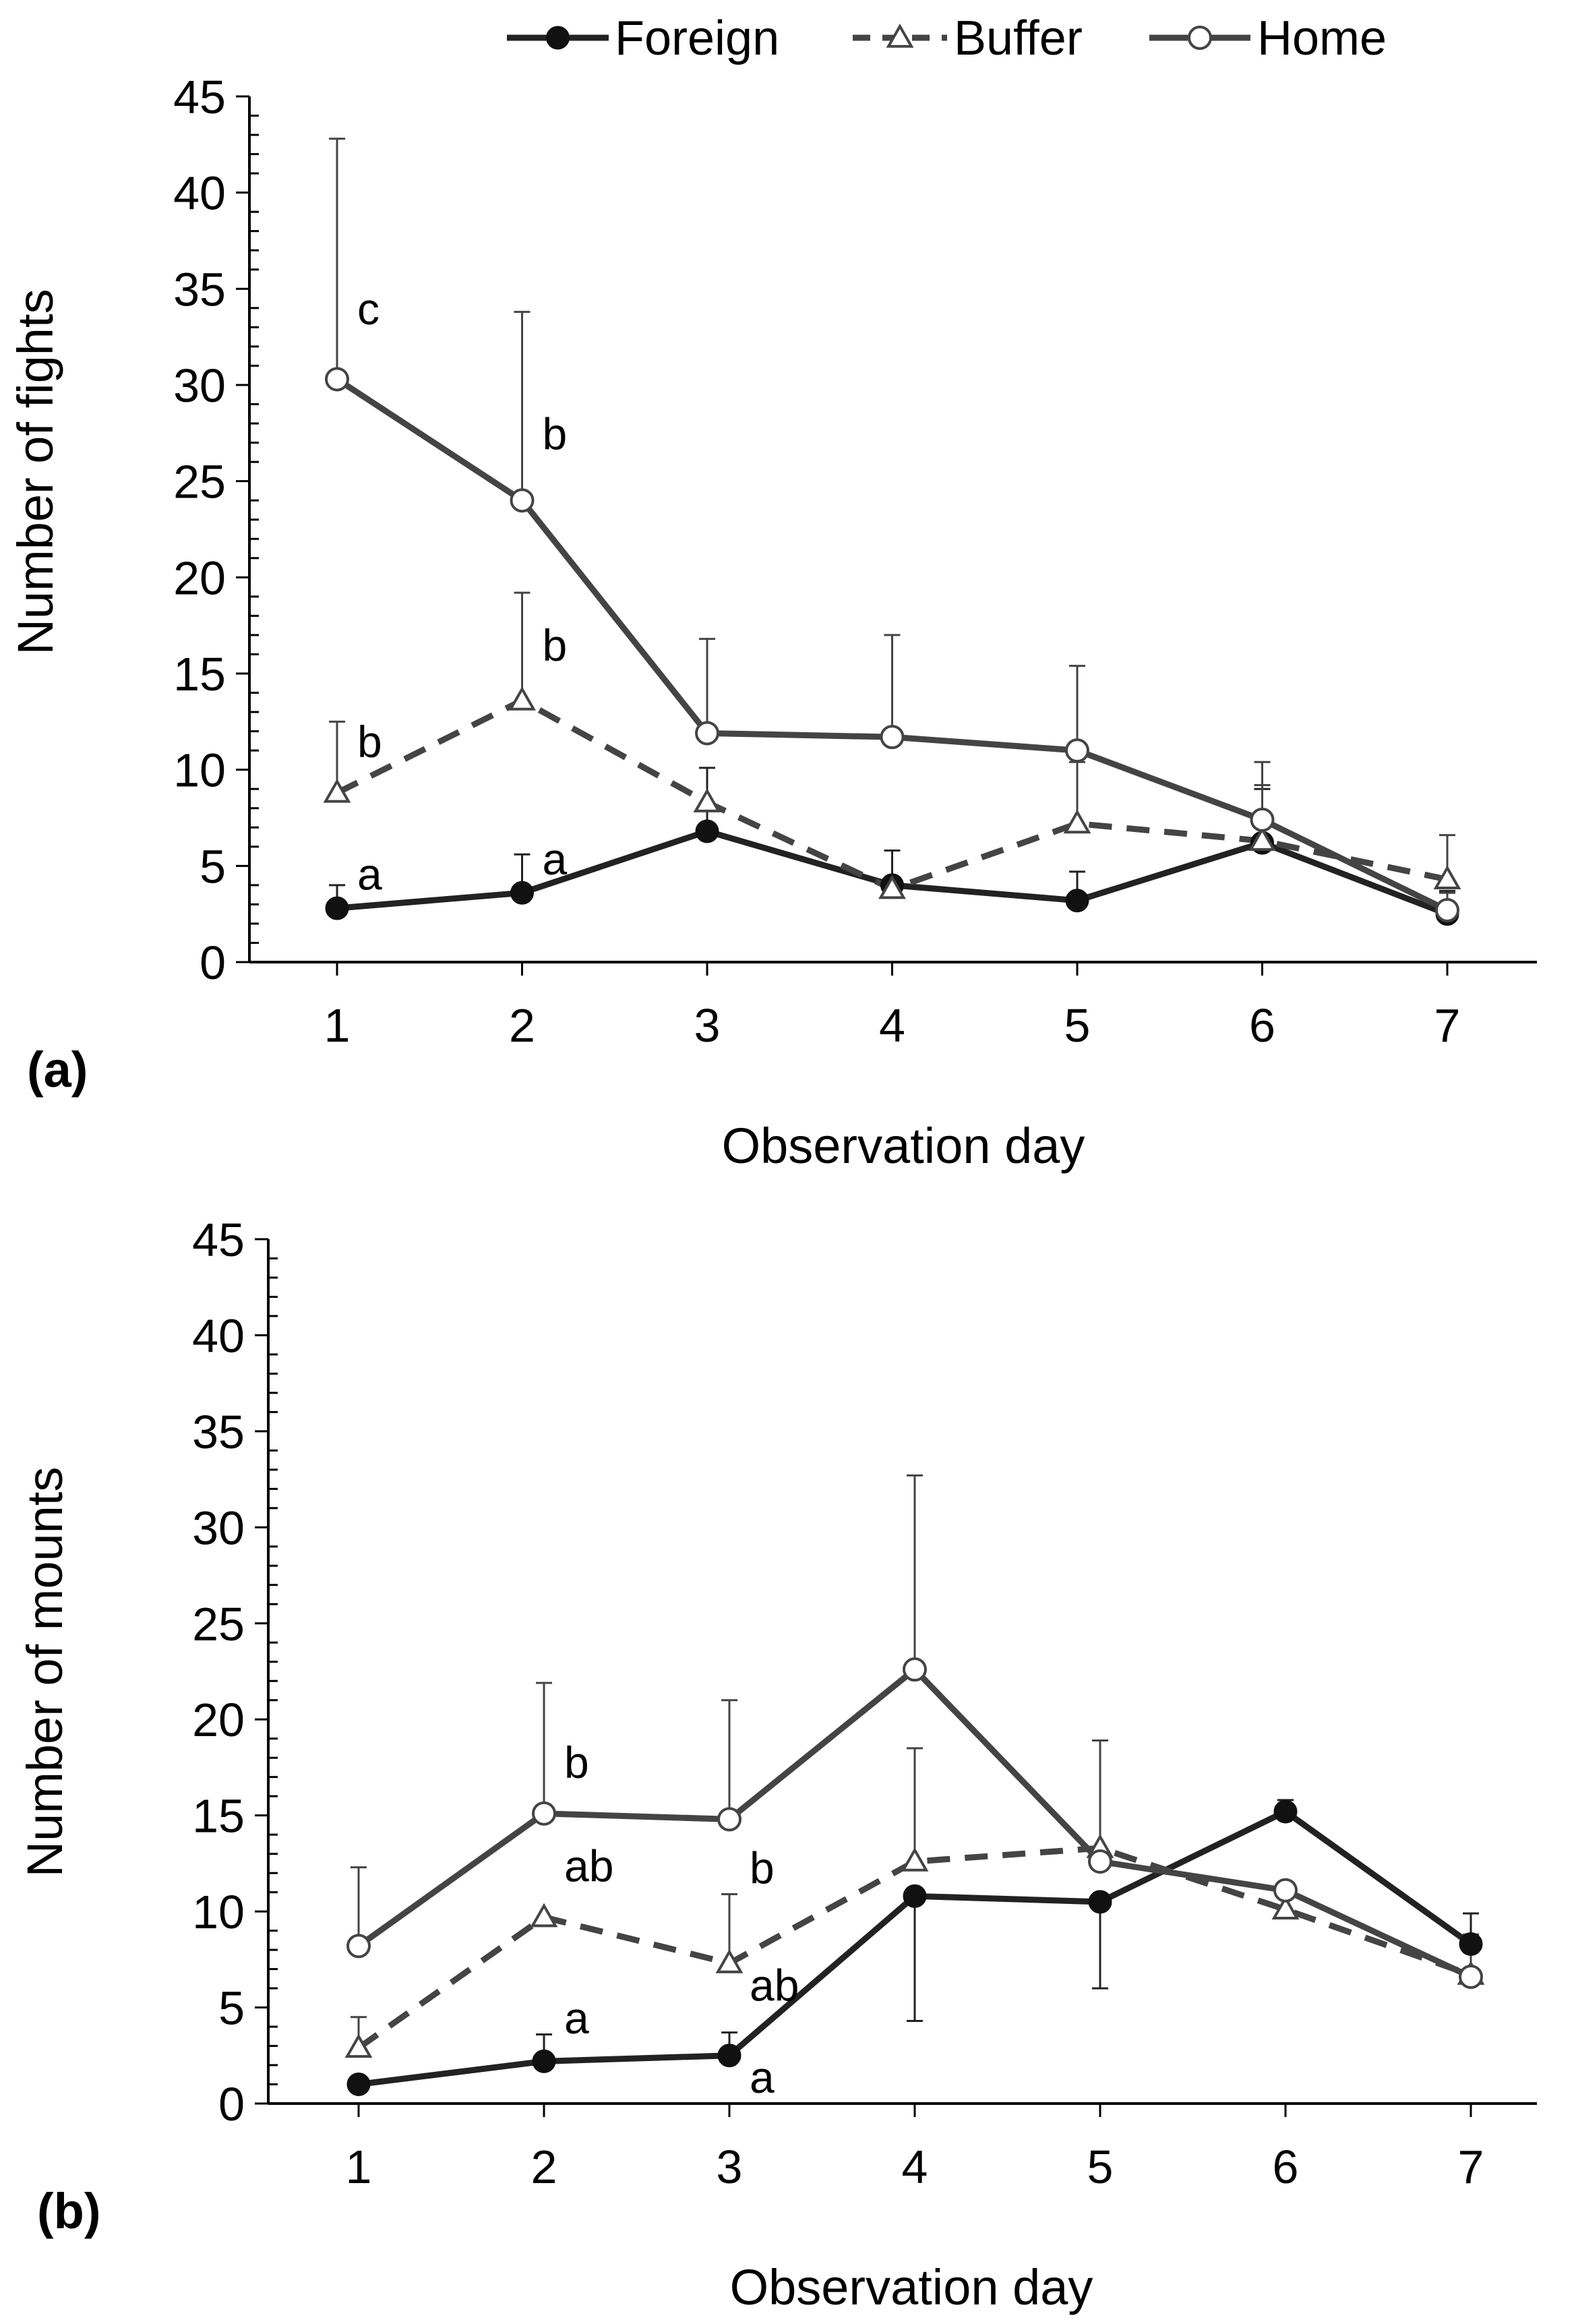 This screenshot has height=2324, width=1574. Describe the element at coordinates (900, 35) in the screenshot. I see `legend-marker-buffer` at that location.